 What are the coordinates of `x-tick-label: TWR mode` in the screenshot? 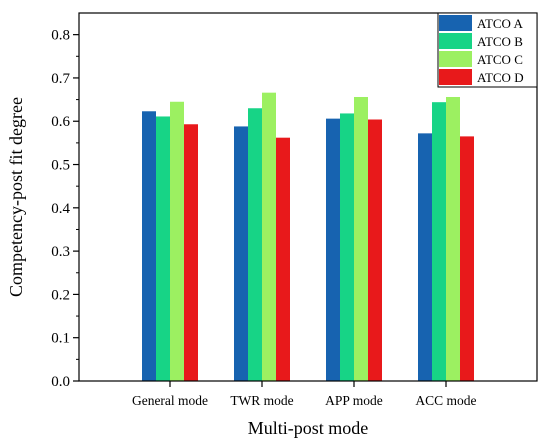 It's located at (261, 400).